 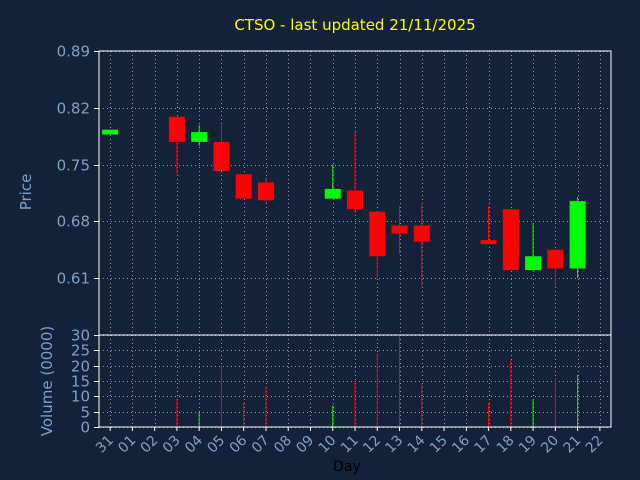 I want to click on x-tick-label: 18, so click(x=506, y=445).